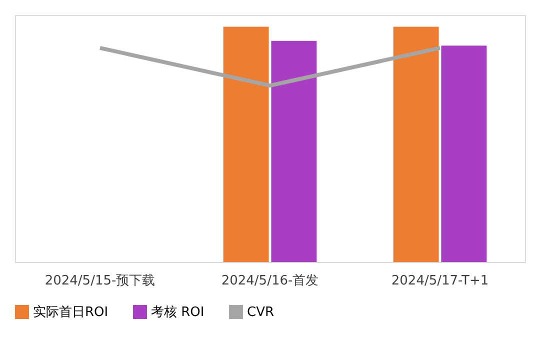  What do you see at coordinates (270, 281) in the screenshot?
I see `x-tick-label: 2024/5/16-首发` at bounding box center [270, 281].